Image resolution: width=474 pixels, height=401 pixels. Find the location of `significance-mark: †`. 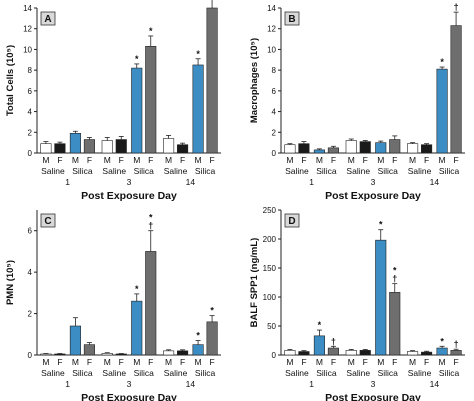

significance-mark: † is located at coordinates (333, 341).